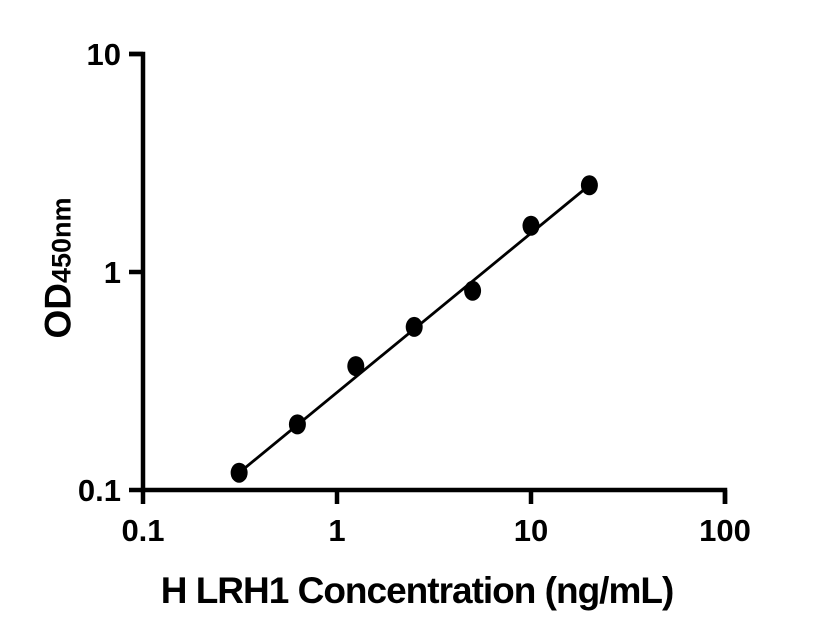 The image size is (816, 640). What do you see at coordinates (61, 240) in the screenshot?
I see `y-axis-title-subscript: 450nm` at bounding box center [61, 240].